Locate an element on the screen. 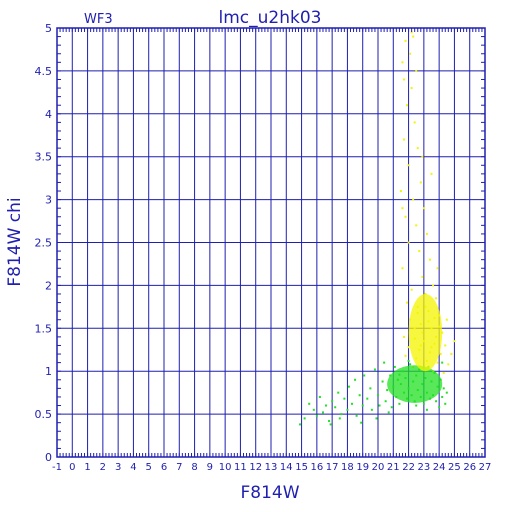  x-tick-label: 16 is located at coordinates (316, 467).